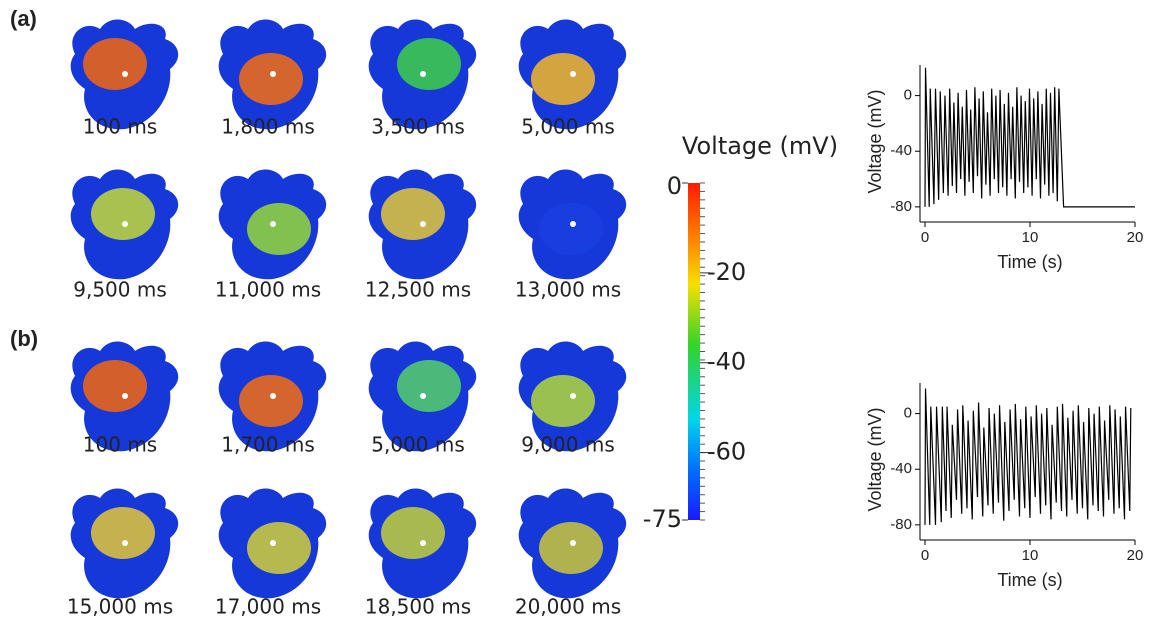  Describe the element at coordinates (268, 607) in the screenshot. I see `frame-label: 17,000 ms` at that location.